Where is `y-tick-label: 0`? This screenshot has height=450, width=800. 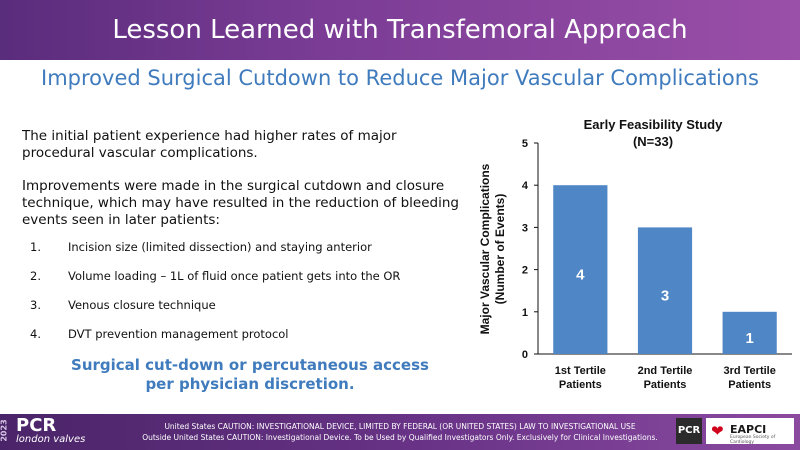
y-tick-label: 0 is located at coordinates (525, 355).